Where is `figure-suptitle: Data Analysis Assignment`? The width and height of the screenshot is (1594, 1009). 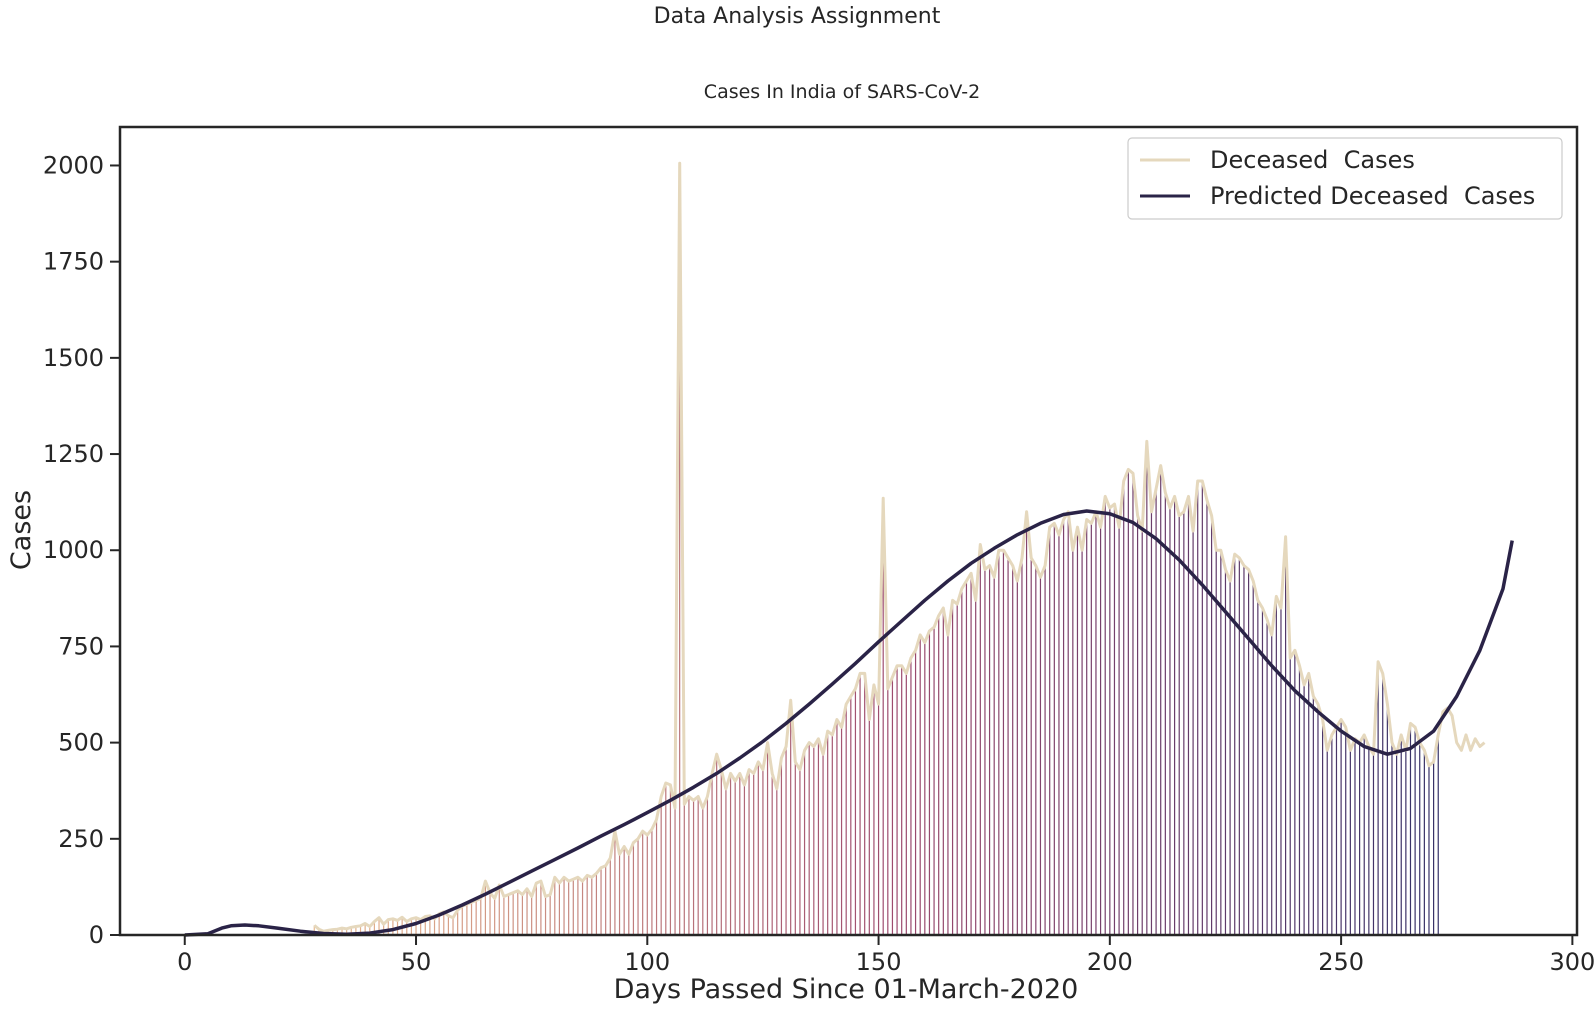 figure-suptitle: Data Analysis Assignment is located at coordinates (797, 16).